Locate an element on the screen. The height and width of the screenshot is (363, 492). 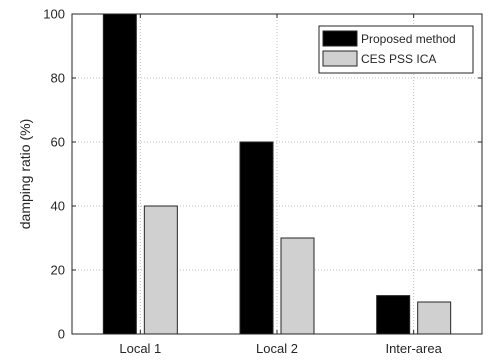
legend: Proposed method CES PSS ICA is located at coordinates (396, 49).